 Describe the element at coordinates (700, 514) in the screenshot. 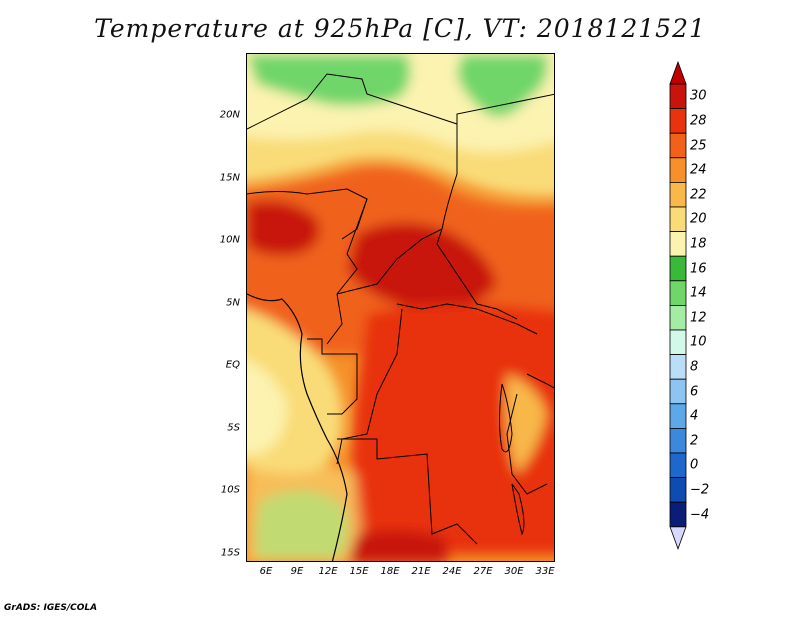

I see `colorbar-level-label: −4` at that location.